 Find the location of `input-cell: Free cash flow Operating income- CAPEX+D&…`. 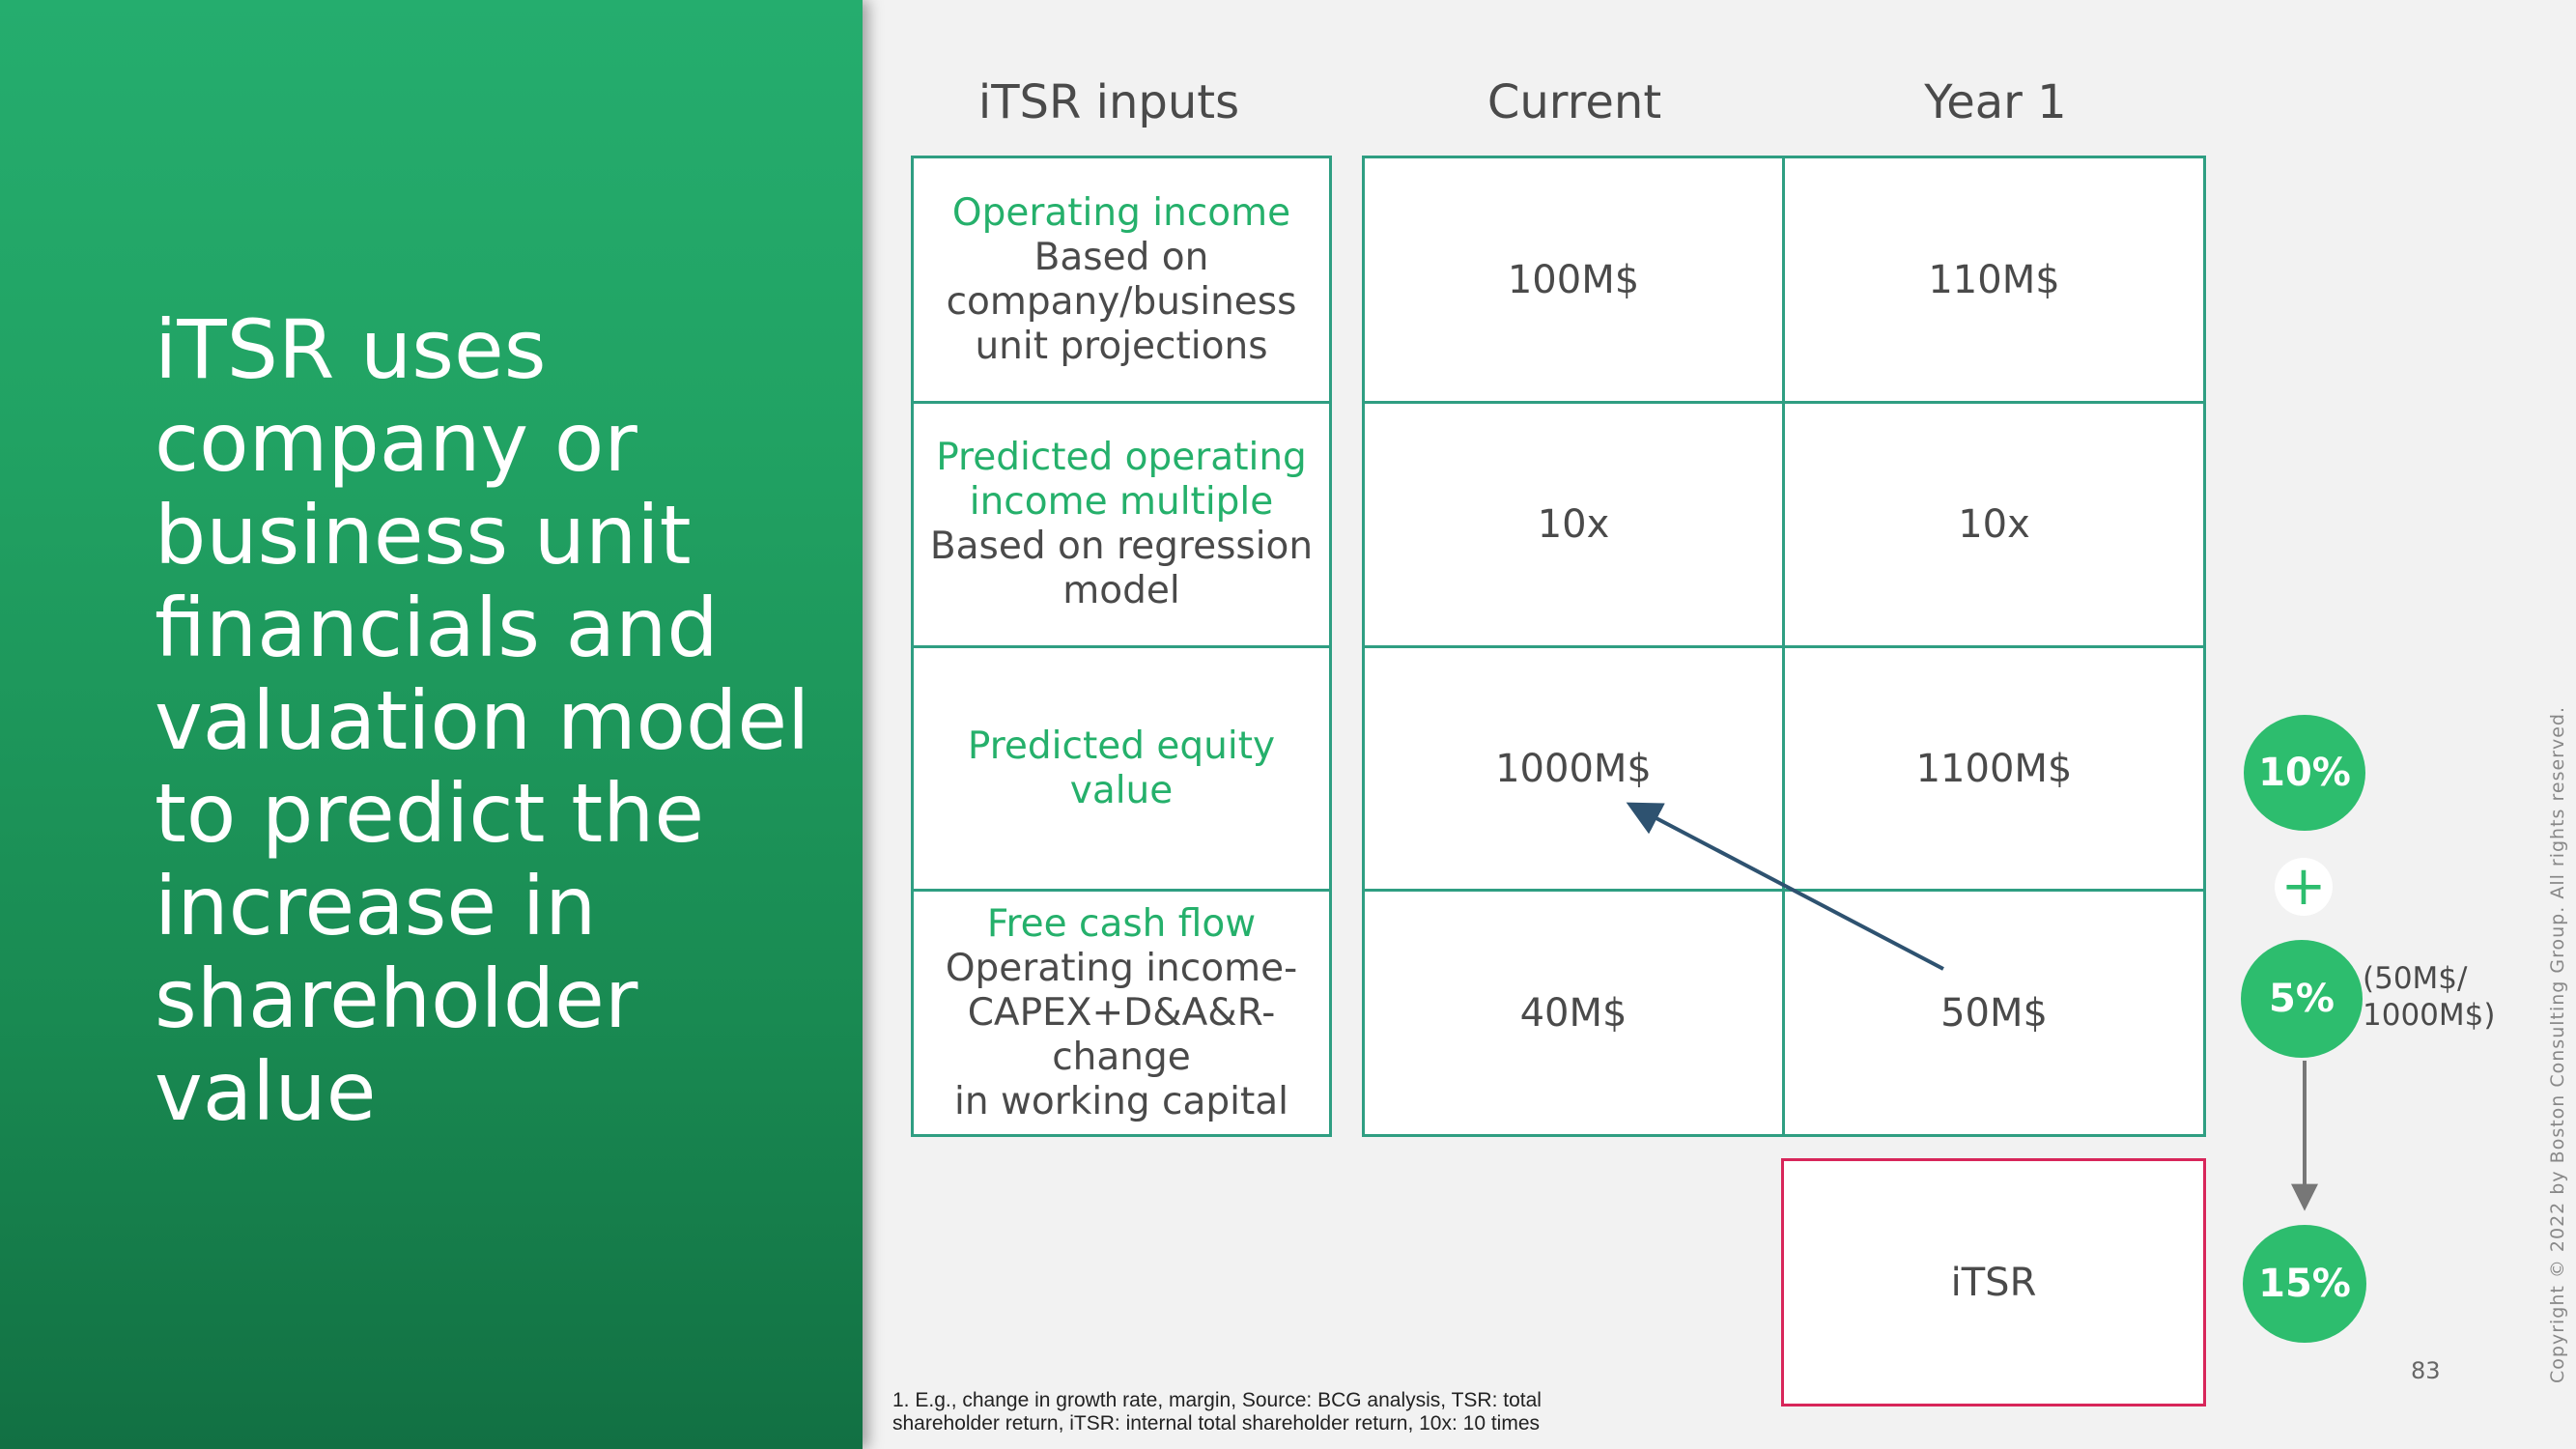

input-cell: Free cash flow Operating income- CAPEX+D&… is located at coordinates (1121, 1013).